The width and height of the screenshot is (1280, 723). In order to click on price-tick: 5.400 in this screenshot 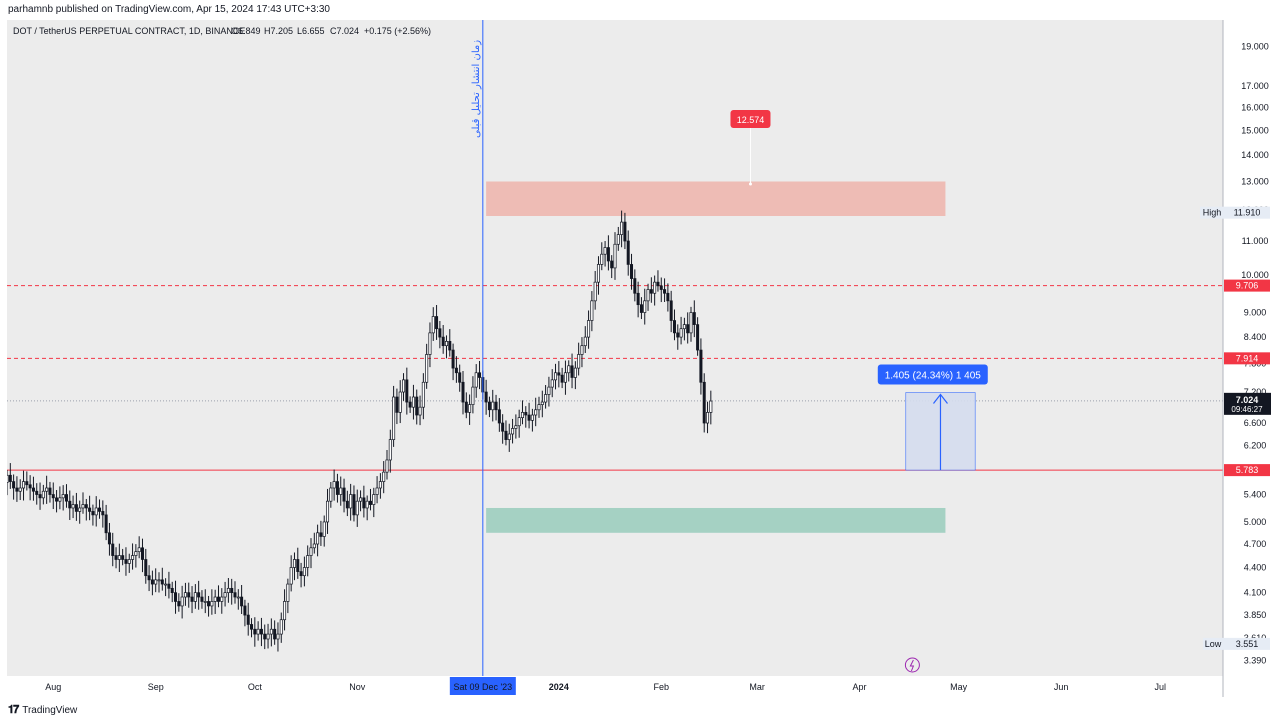, I will do `click(1255, 495)`.